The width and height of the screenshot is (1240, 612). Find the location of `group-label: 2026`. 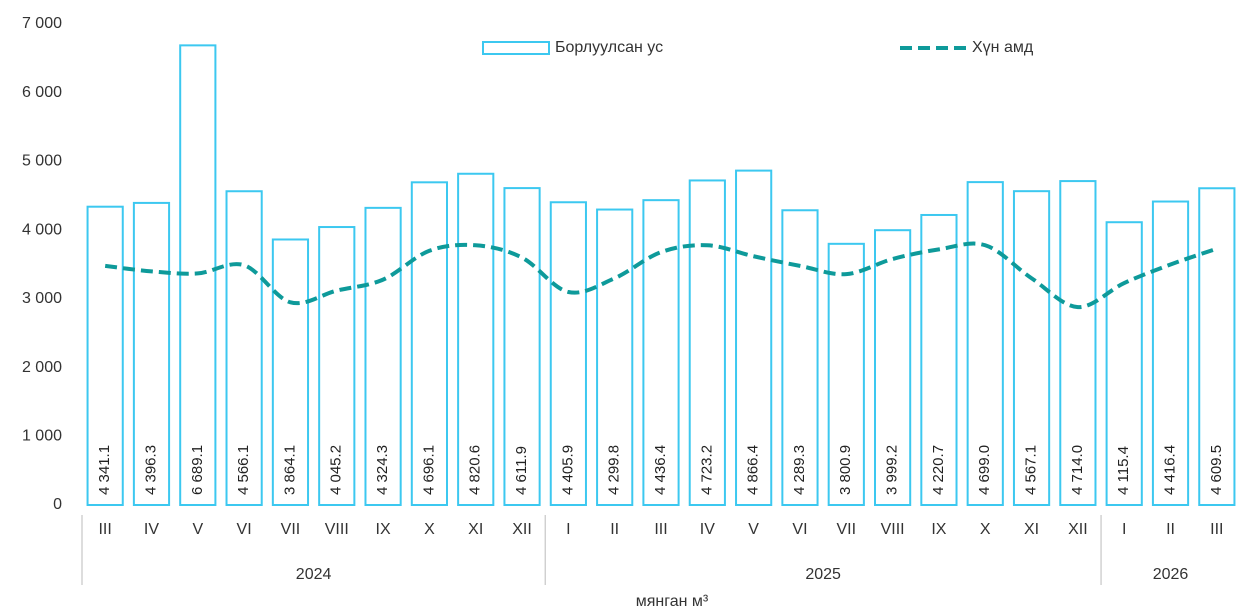

group-label: 2026 is located at coordinates (1171, 574).